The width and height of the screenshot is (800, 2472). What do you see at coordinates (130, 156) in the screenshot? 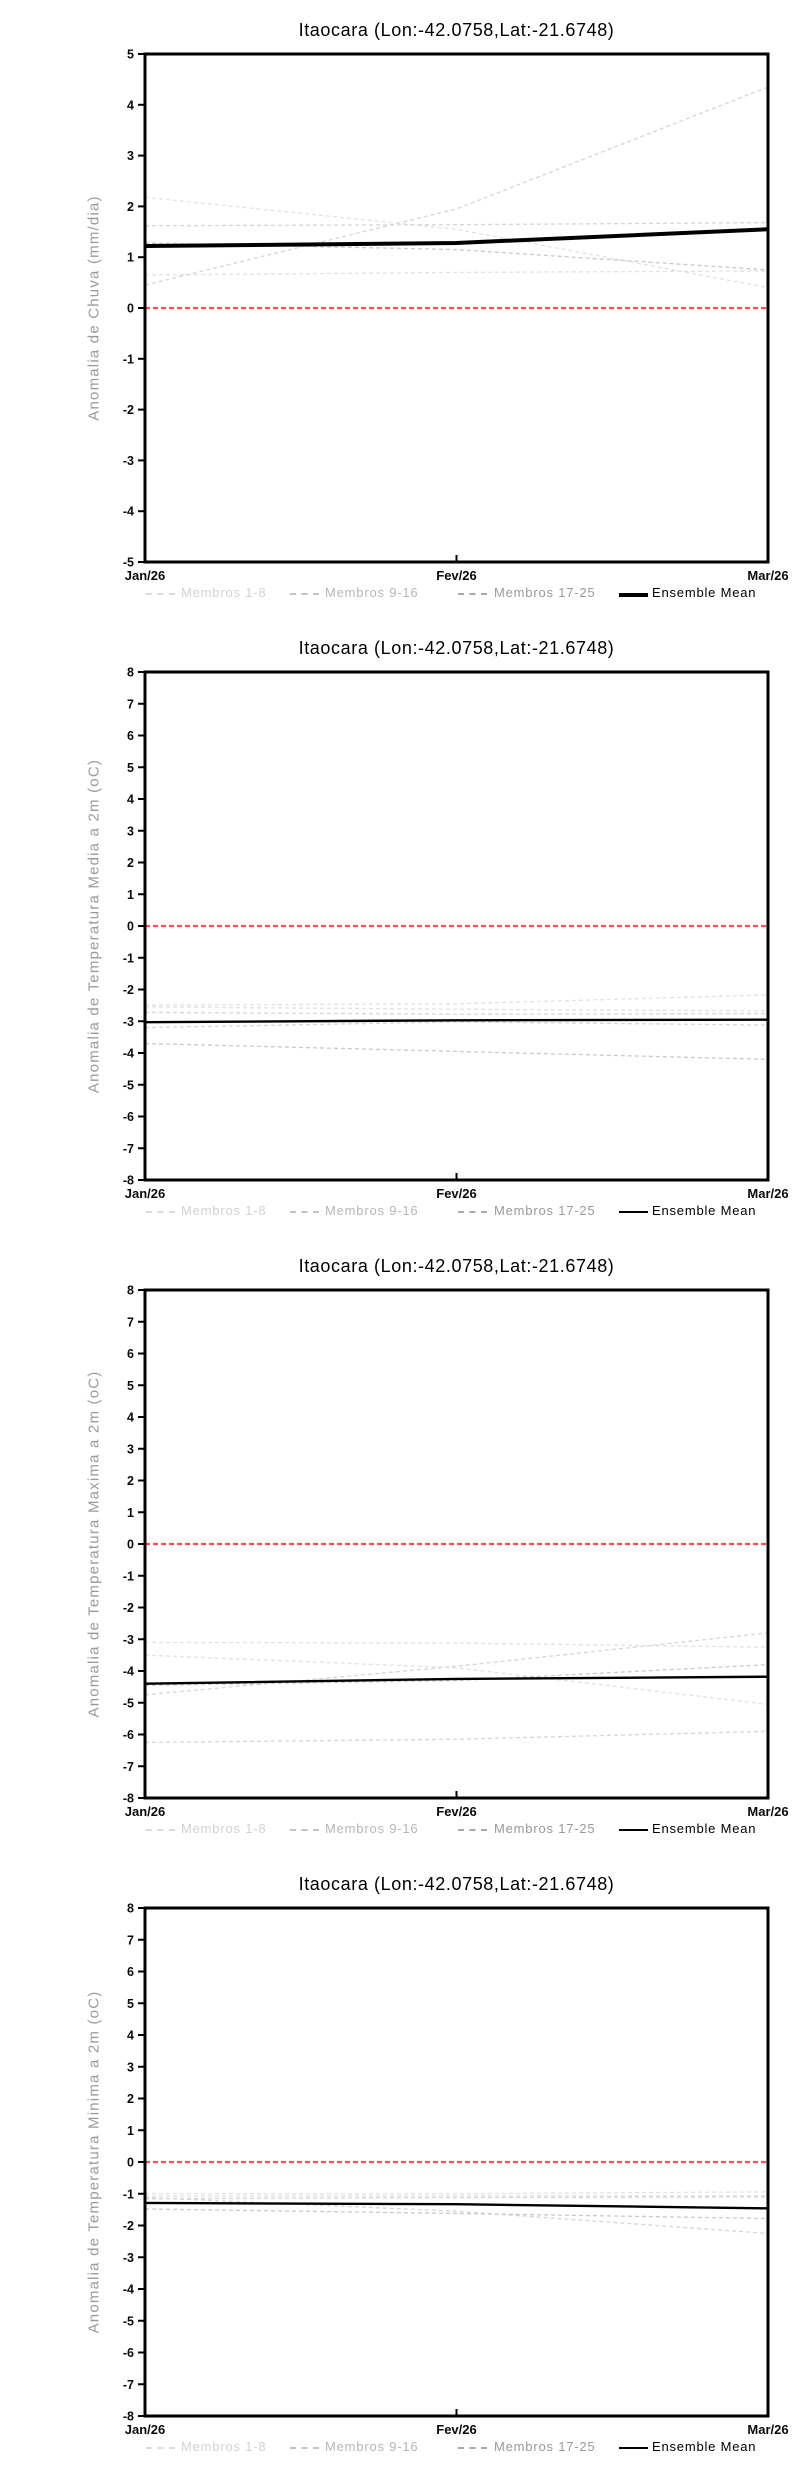
I see `y-axis-tick-label: 3` at bounding box center [130, 156].